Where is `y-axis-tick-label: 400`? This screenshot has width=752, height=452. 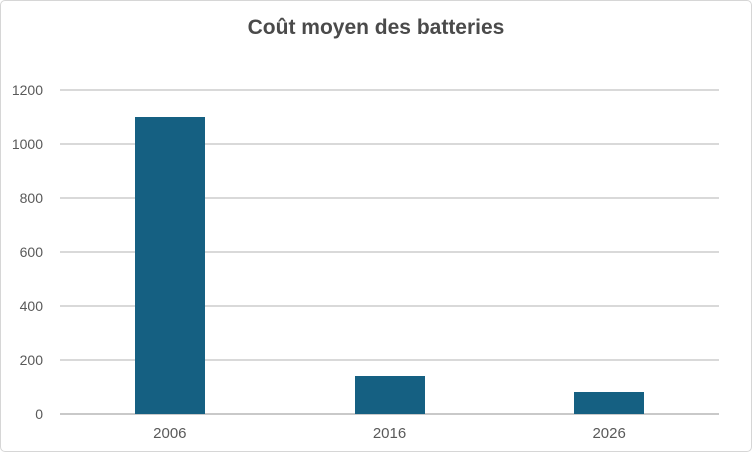 y-axis-tick-label: 400 is located at coordinates (31, 306).